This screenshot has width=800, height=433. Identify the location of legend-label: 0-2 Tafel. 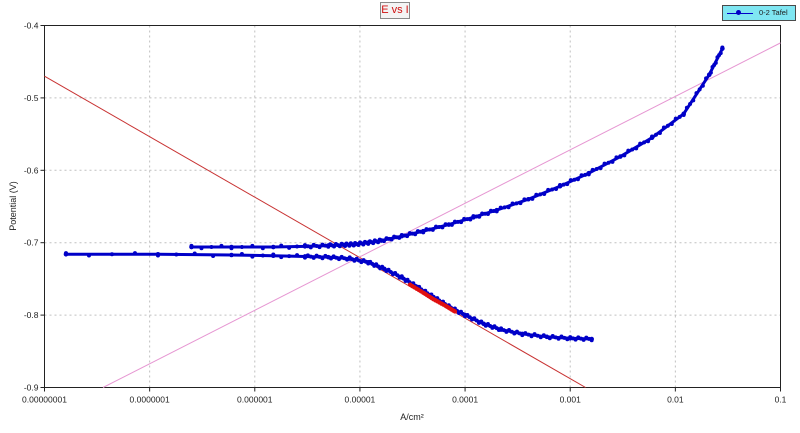
(773, 12).